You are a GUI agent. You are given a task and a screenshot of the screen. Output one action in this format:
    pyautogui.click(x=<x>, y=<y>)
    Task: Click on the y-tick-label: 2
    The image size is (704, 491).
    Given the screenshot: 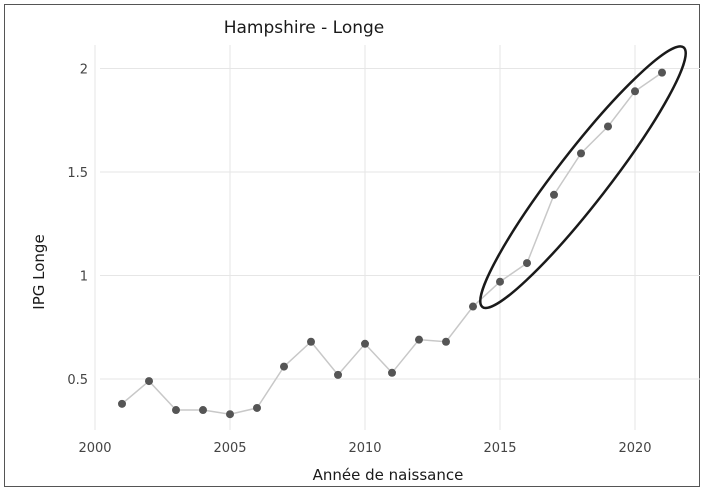 What is the action you would take?
    pyautogui.click(x=84, y=70)
    